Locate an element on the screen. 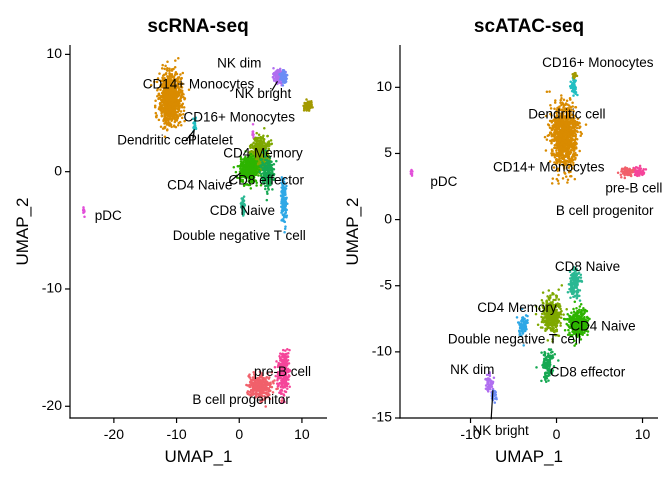 The image size is (672, 480). y-tick-label: 0 is located at coordinates (58, 170).